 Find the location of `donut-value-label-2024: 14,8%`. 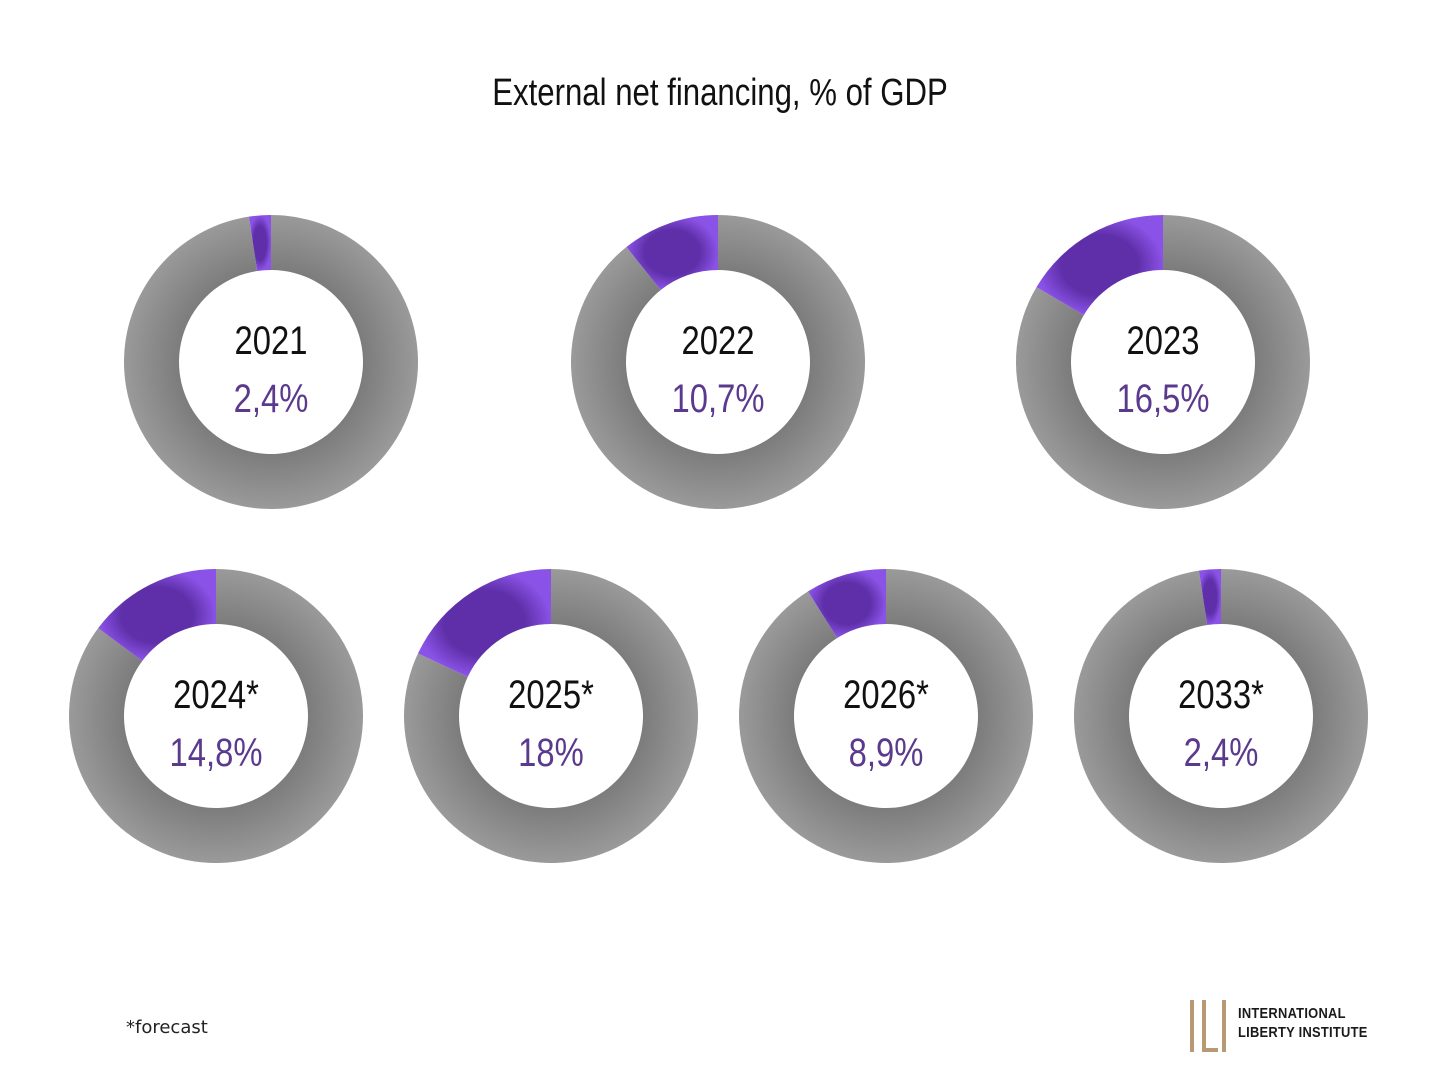

donut-value-label-2024: 14,8% is located at coordinates (216, 752).